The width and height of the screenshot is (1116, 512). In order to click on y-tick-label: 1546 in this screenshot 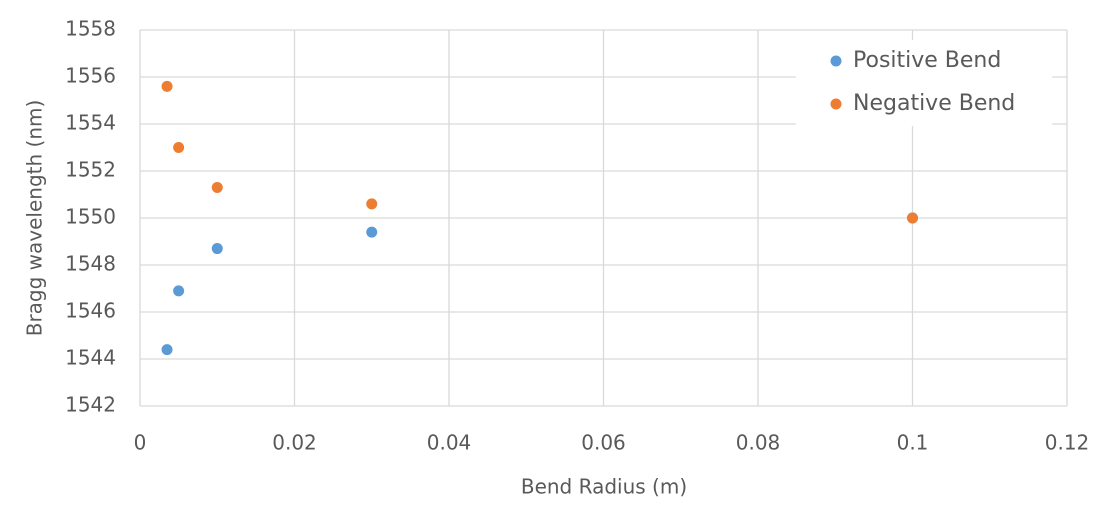, I will do `click(90, 311)`.